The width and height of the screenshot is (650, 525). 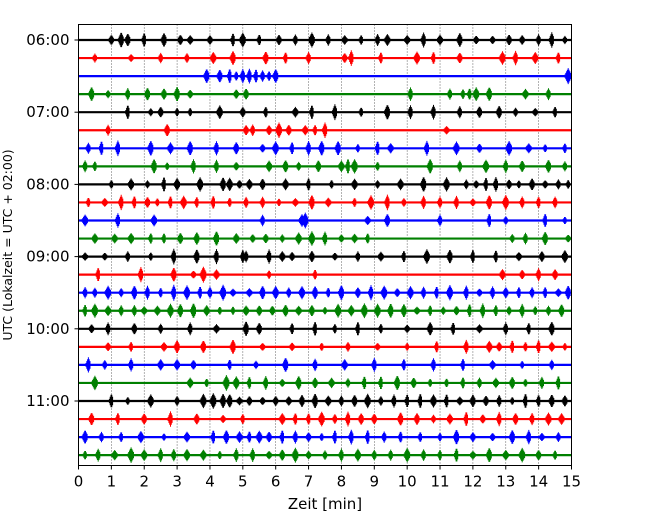 What do you see at coordinates (262, 347) in the screenshot?
I see `event-10:15-6` at bounding box center [262, 347].